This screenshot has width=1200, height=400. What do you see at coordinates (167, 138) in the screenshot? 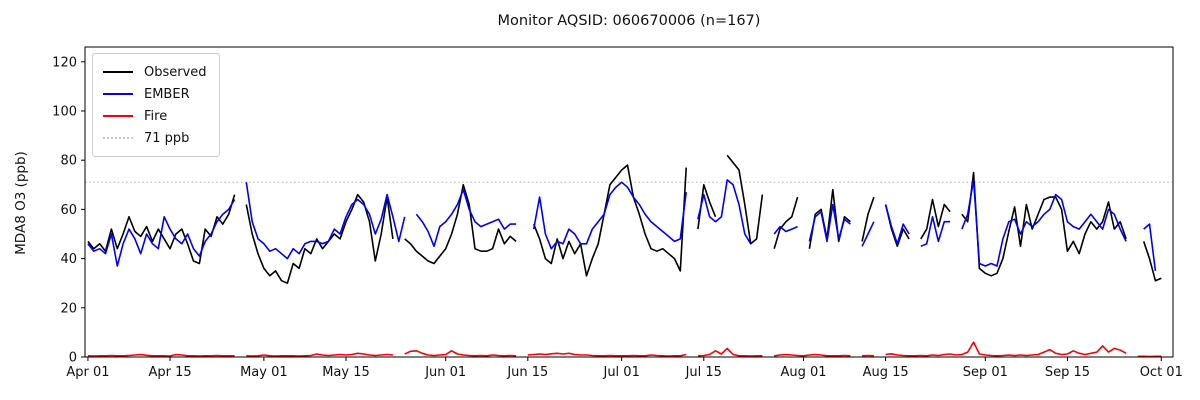
I see `legend-label: 71 ppb` at bounding box center [167, 138].